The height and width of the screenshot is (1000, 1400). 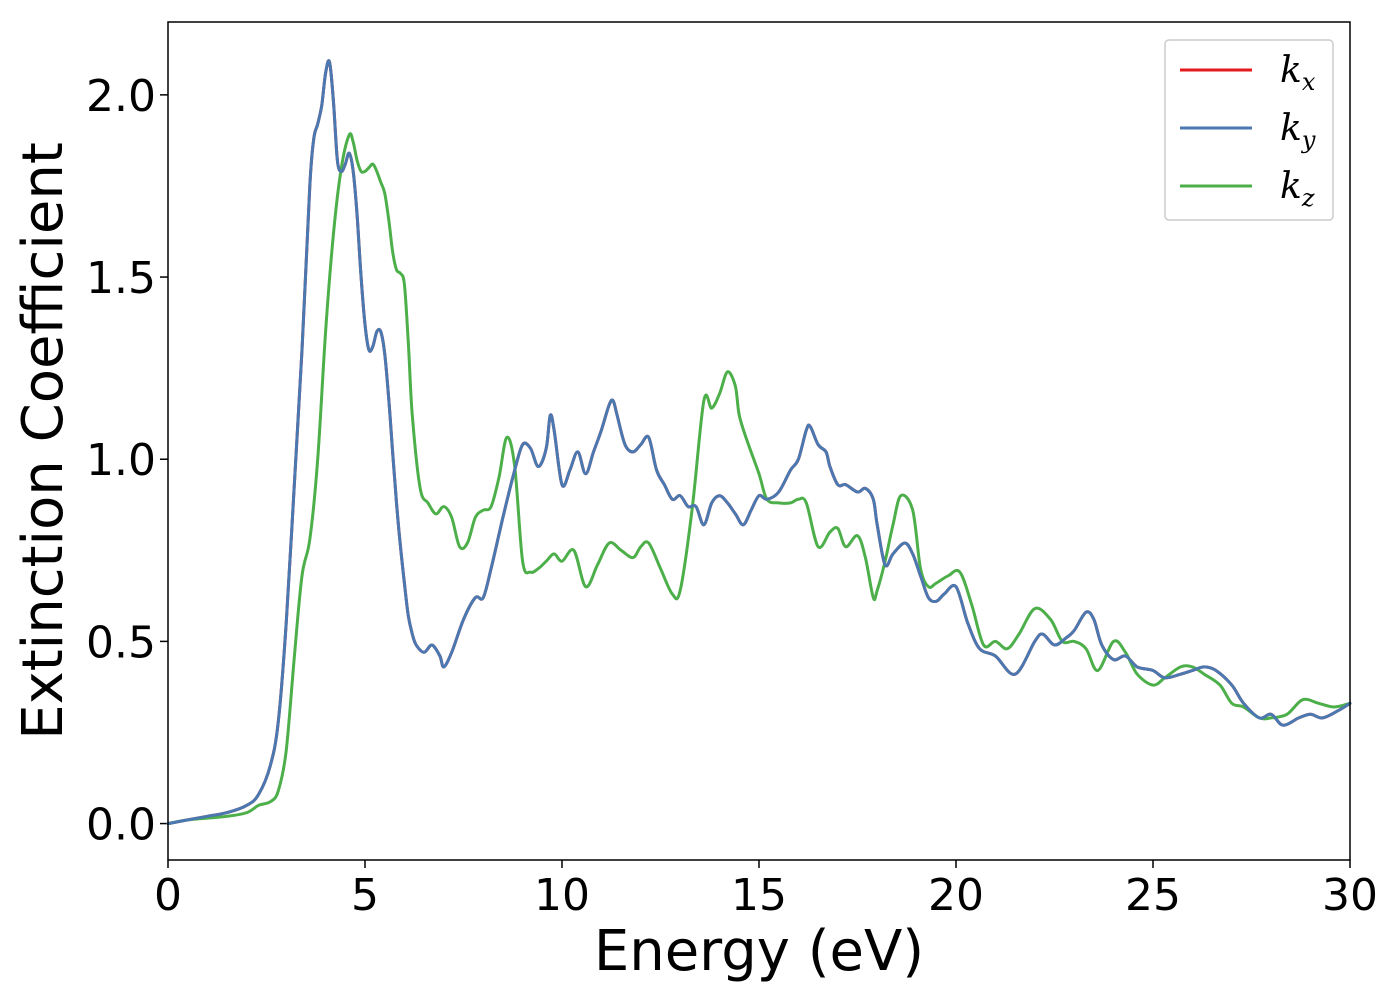 What do you see at coordinates (121, 642) in the screenshot?
I see `y-tick-label: 0.5` at bounding box center [121, 642].